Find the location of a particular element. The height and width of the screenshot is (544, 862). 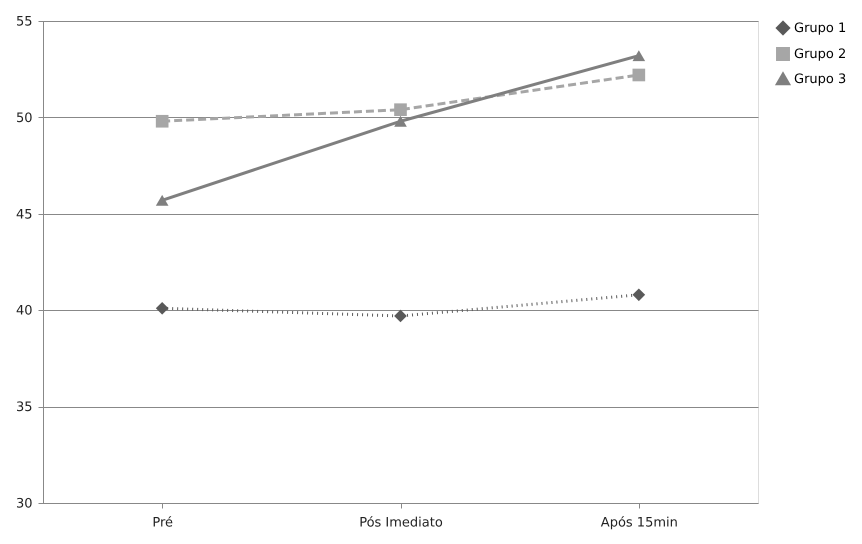

x-tick-label: Pós Imediato is located at coordinates (401, 523).